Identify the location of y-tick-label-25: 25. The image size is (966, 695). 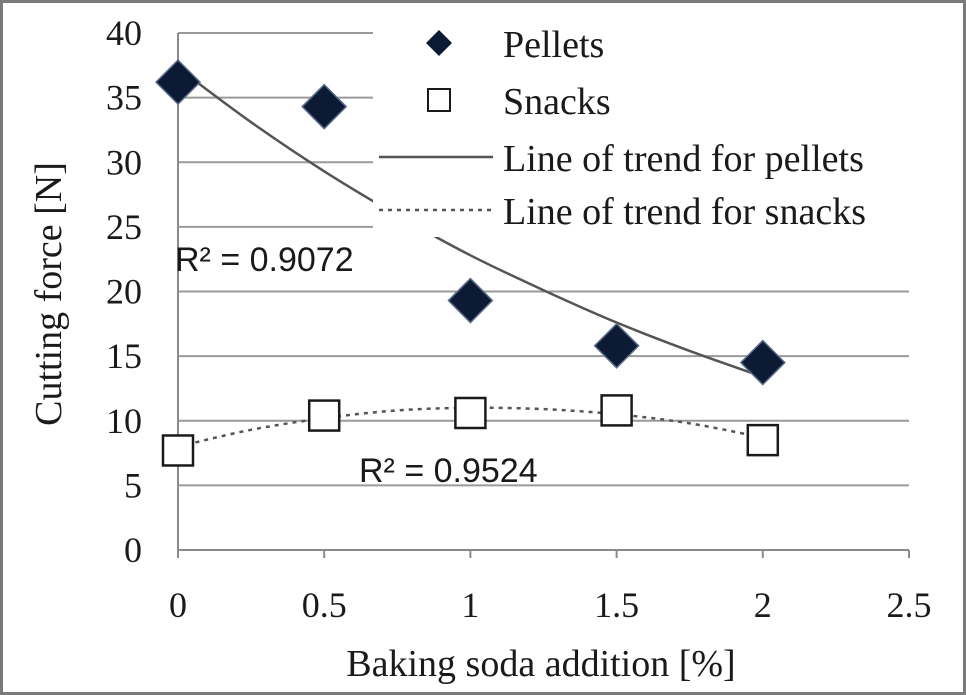
(124, 227).